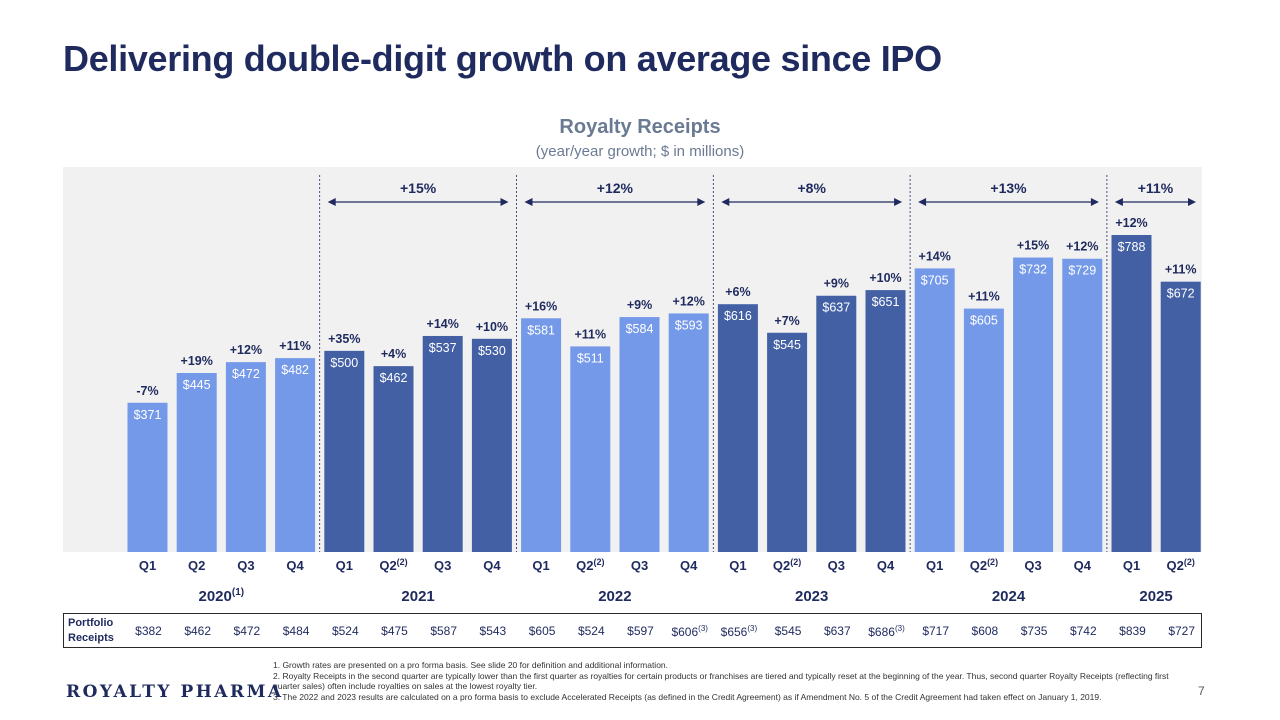 This screenshot has height=720, width=1280. What do you see at coordinates (394, 378) in the screenshot?
I see `bar-value-label: $462` at bounding box center [394, 378].